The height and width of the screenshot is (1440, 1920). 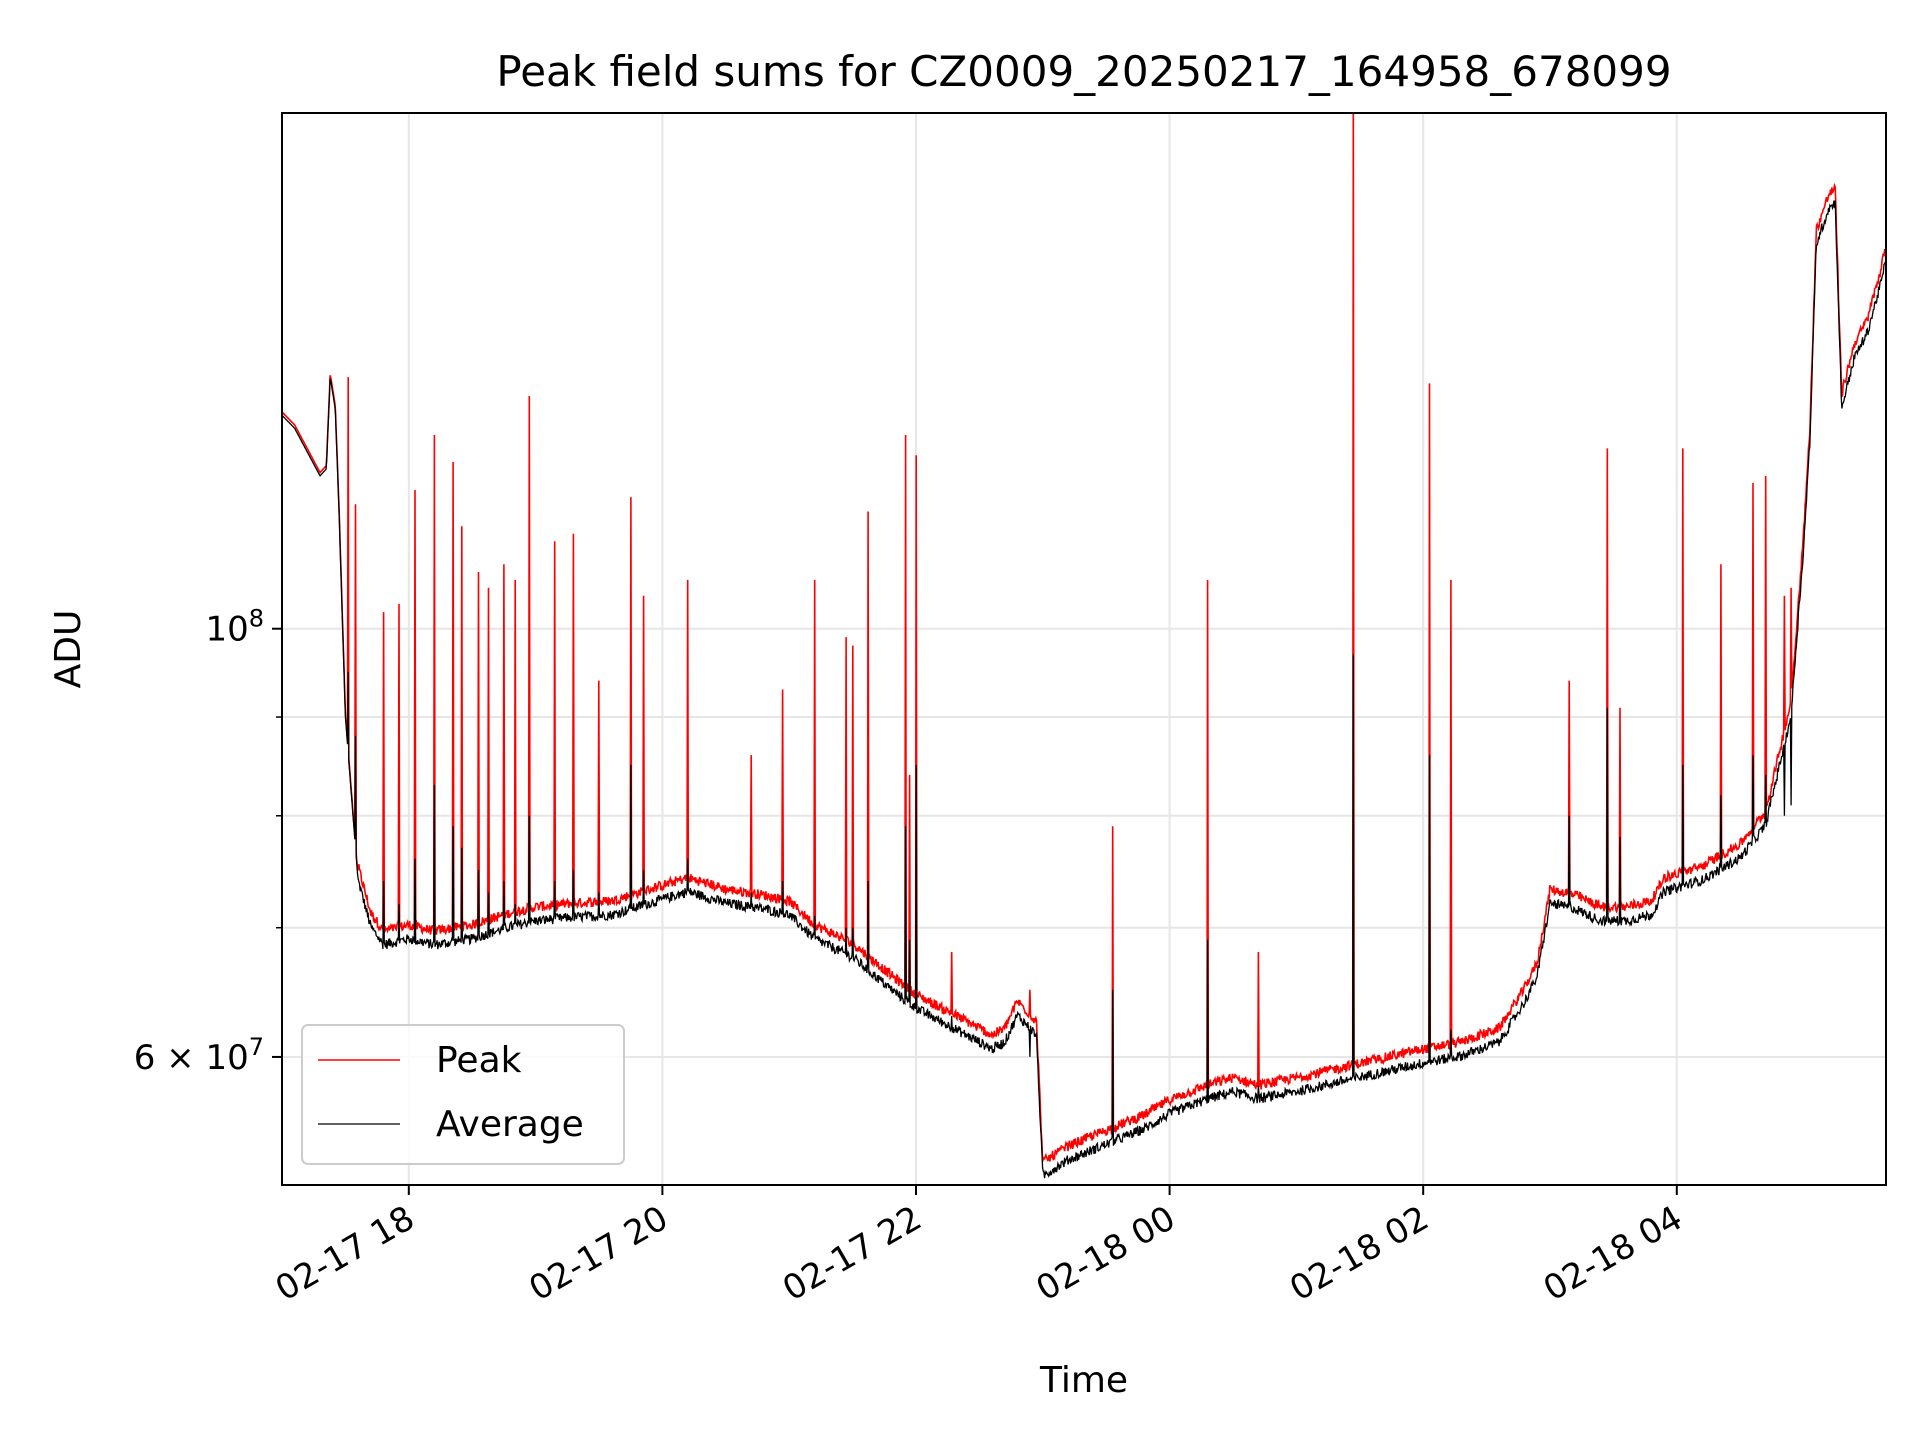 What do you see at coordinates (1106, 1253) in the screenshot?
I see `x-tick-label: 02-18 00` at bounding box center [1106, 1253].